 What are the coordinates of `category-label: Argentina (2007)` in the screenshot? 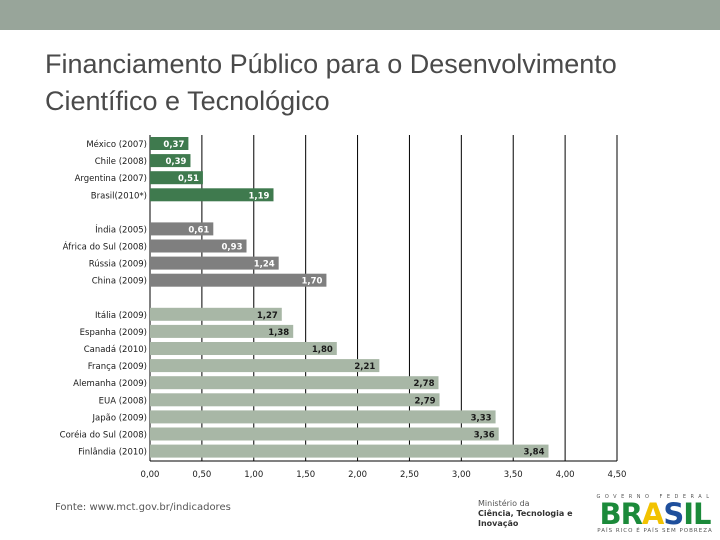 It's located at (111, 179).